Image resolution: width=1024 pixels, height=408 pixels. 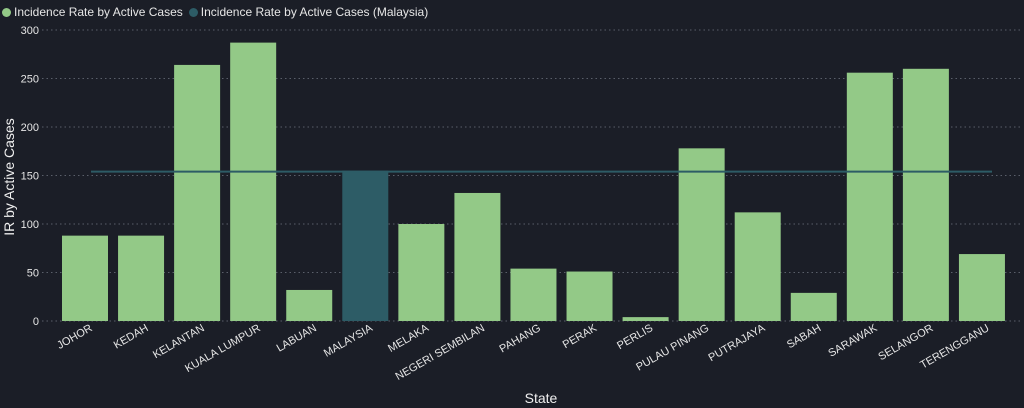 I want to click on bar-terengganu, so click(x=981, y=287).